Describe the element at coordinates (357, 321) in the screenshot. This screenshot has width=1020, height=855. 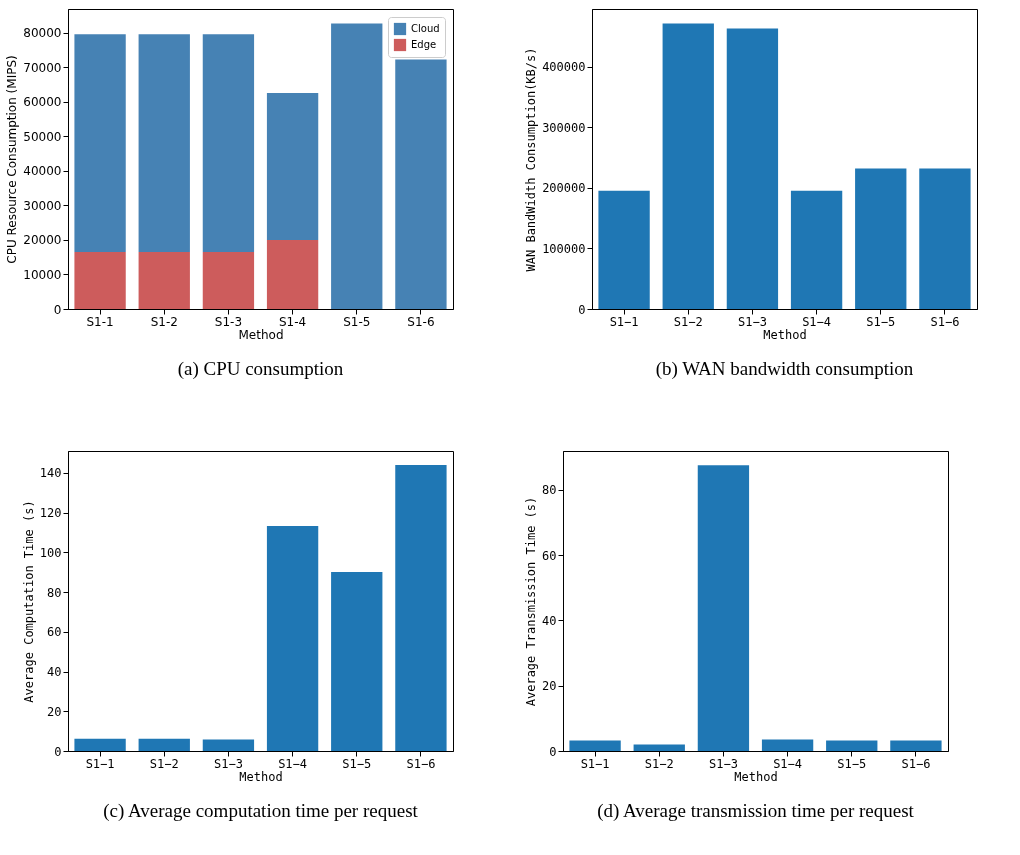
I see `x-tick-label: S1-5` at that location.